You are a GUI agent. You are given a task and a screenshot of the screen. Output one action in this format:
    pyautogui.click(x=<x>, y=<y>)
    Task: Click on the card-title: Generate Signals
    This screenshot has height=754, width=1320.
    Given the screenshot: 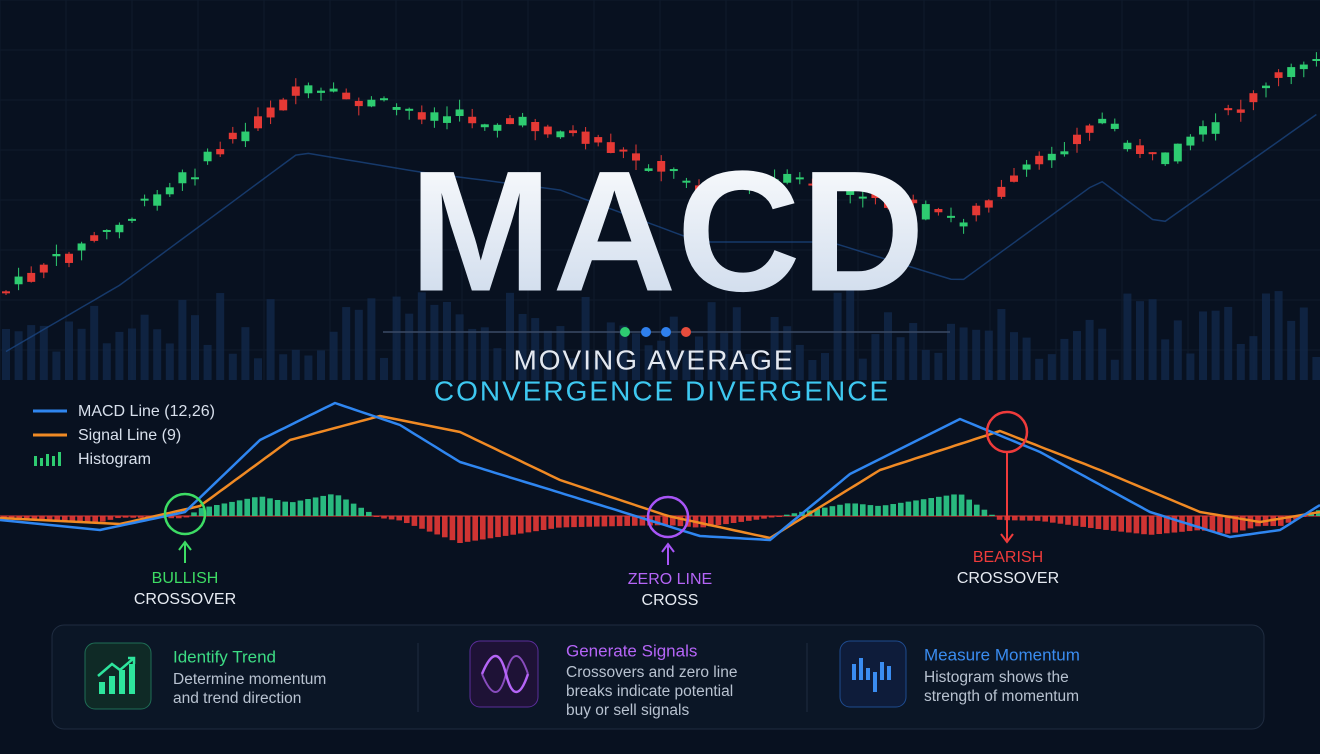 What is the action you would take?
    pyautogui.click(x=631, y=650)
    